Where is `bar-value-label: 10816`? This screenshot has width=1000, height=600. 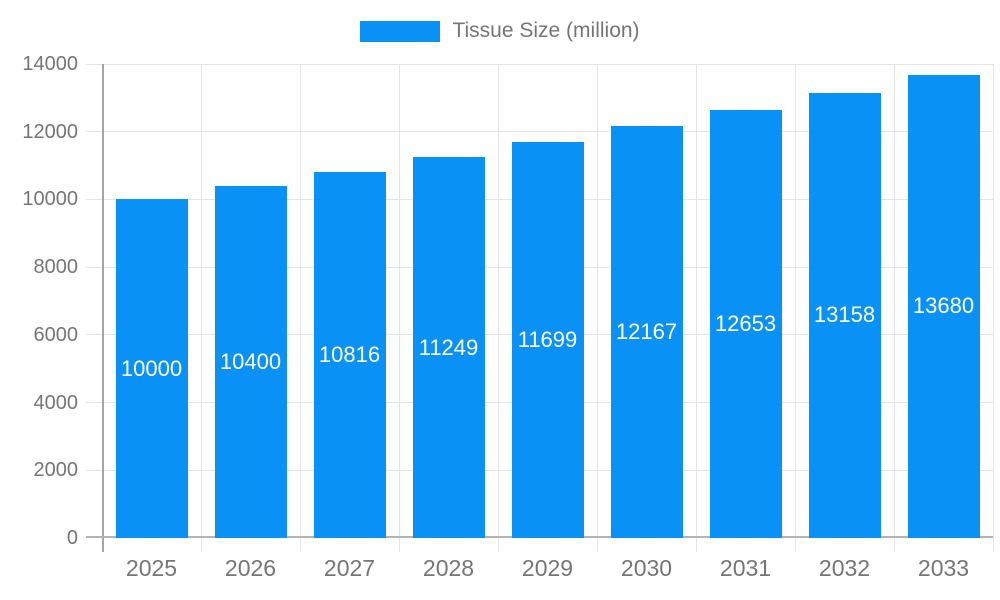 bar-value-label: 10816 is located at coordinates (349, 354).